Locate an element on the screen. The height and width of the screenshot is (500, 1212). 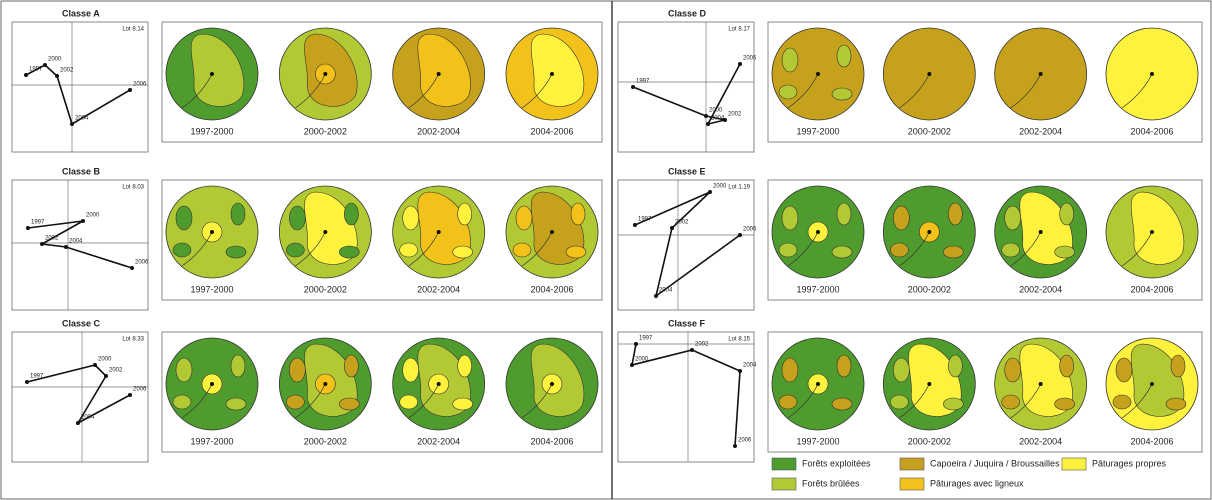
lot-label: Lot 8.15 is located at coordinates (739, 340).